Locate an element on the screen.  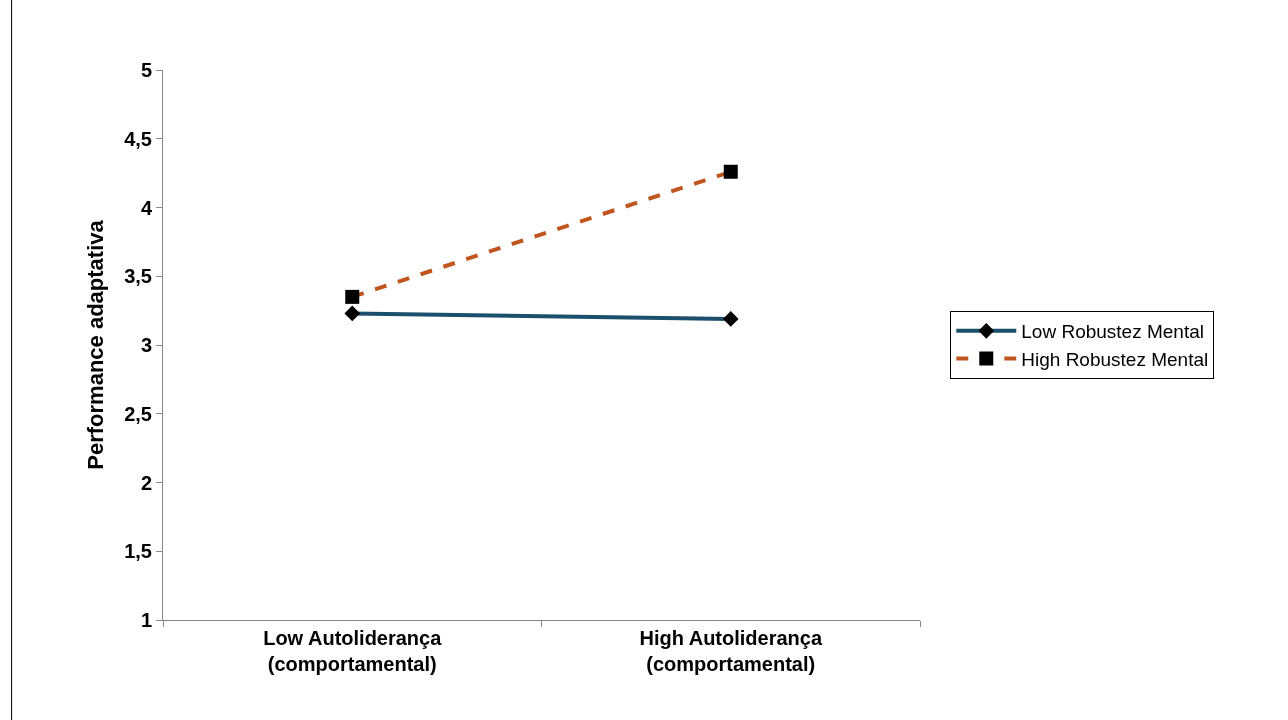
y-tick-label: 1,5 is located at coordinates (138, 551).